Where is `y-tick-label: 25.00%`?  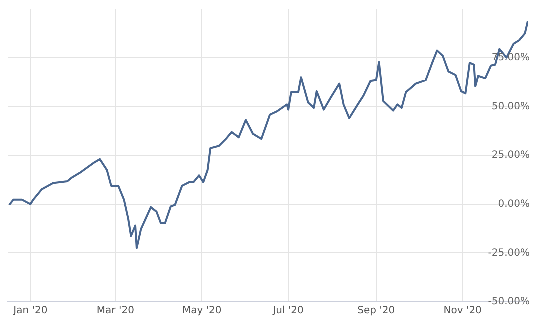
y-tick-label: 25.00% is located at coordinates (511, 156).